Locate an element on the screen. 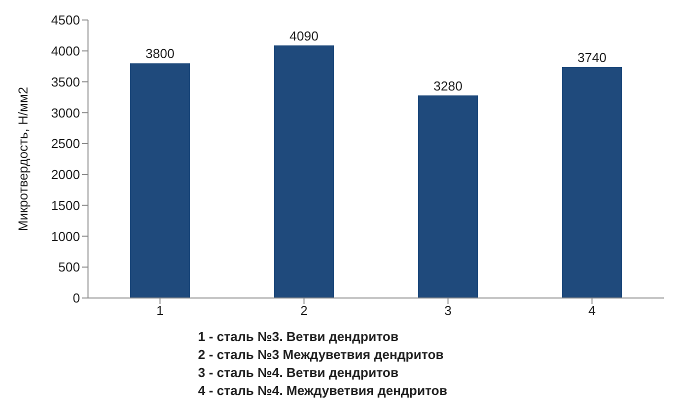 This screenshot has width=682, height=409. y-tick-label: 0 is located at coordinates (76, 298).